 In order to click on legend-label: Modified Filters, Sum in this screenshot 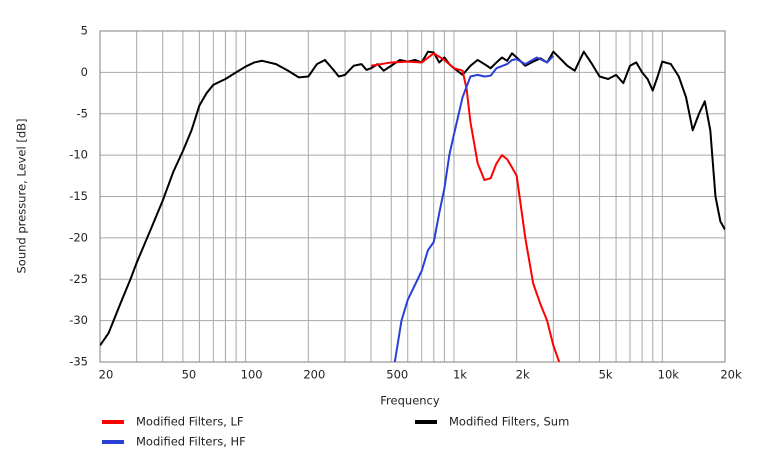, I will do `click(509, 422)`.